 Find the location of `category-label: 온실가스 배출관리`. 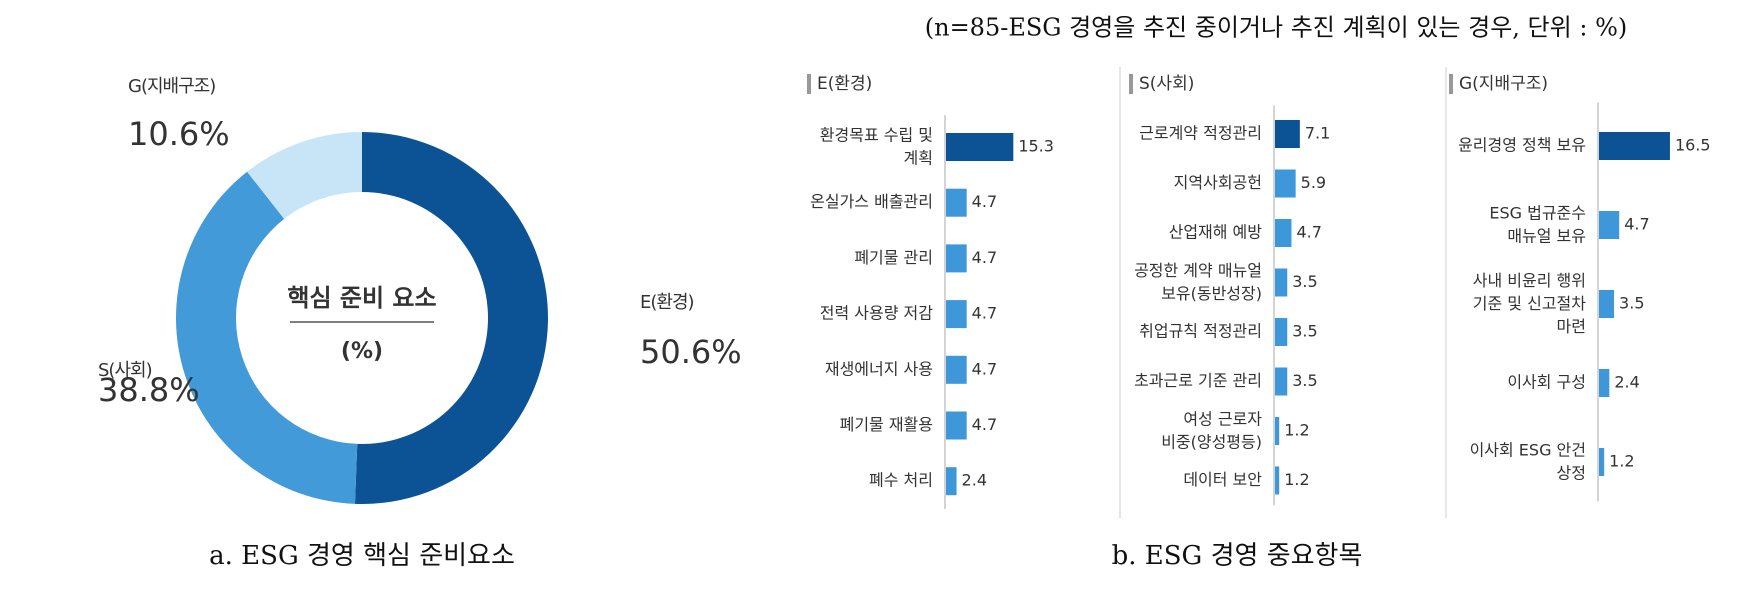

category-label: 온실가스 배출관리 is located at coordinates (871, 201).